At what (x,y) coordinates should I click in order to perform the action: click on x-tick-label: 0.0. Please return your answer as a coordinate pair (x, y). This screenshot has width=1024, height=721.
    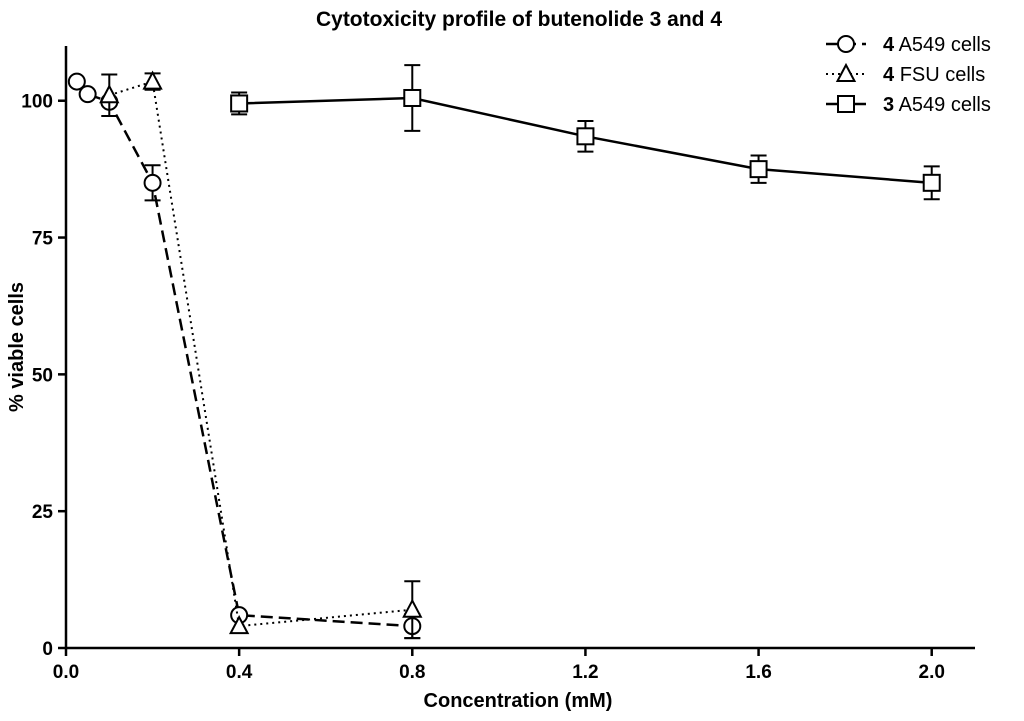
    Looking at the image, I should click on (66, 672).